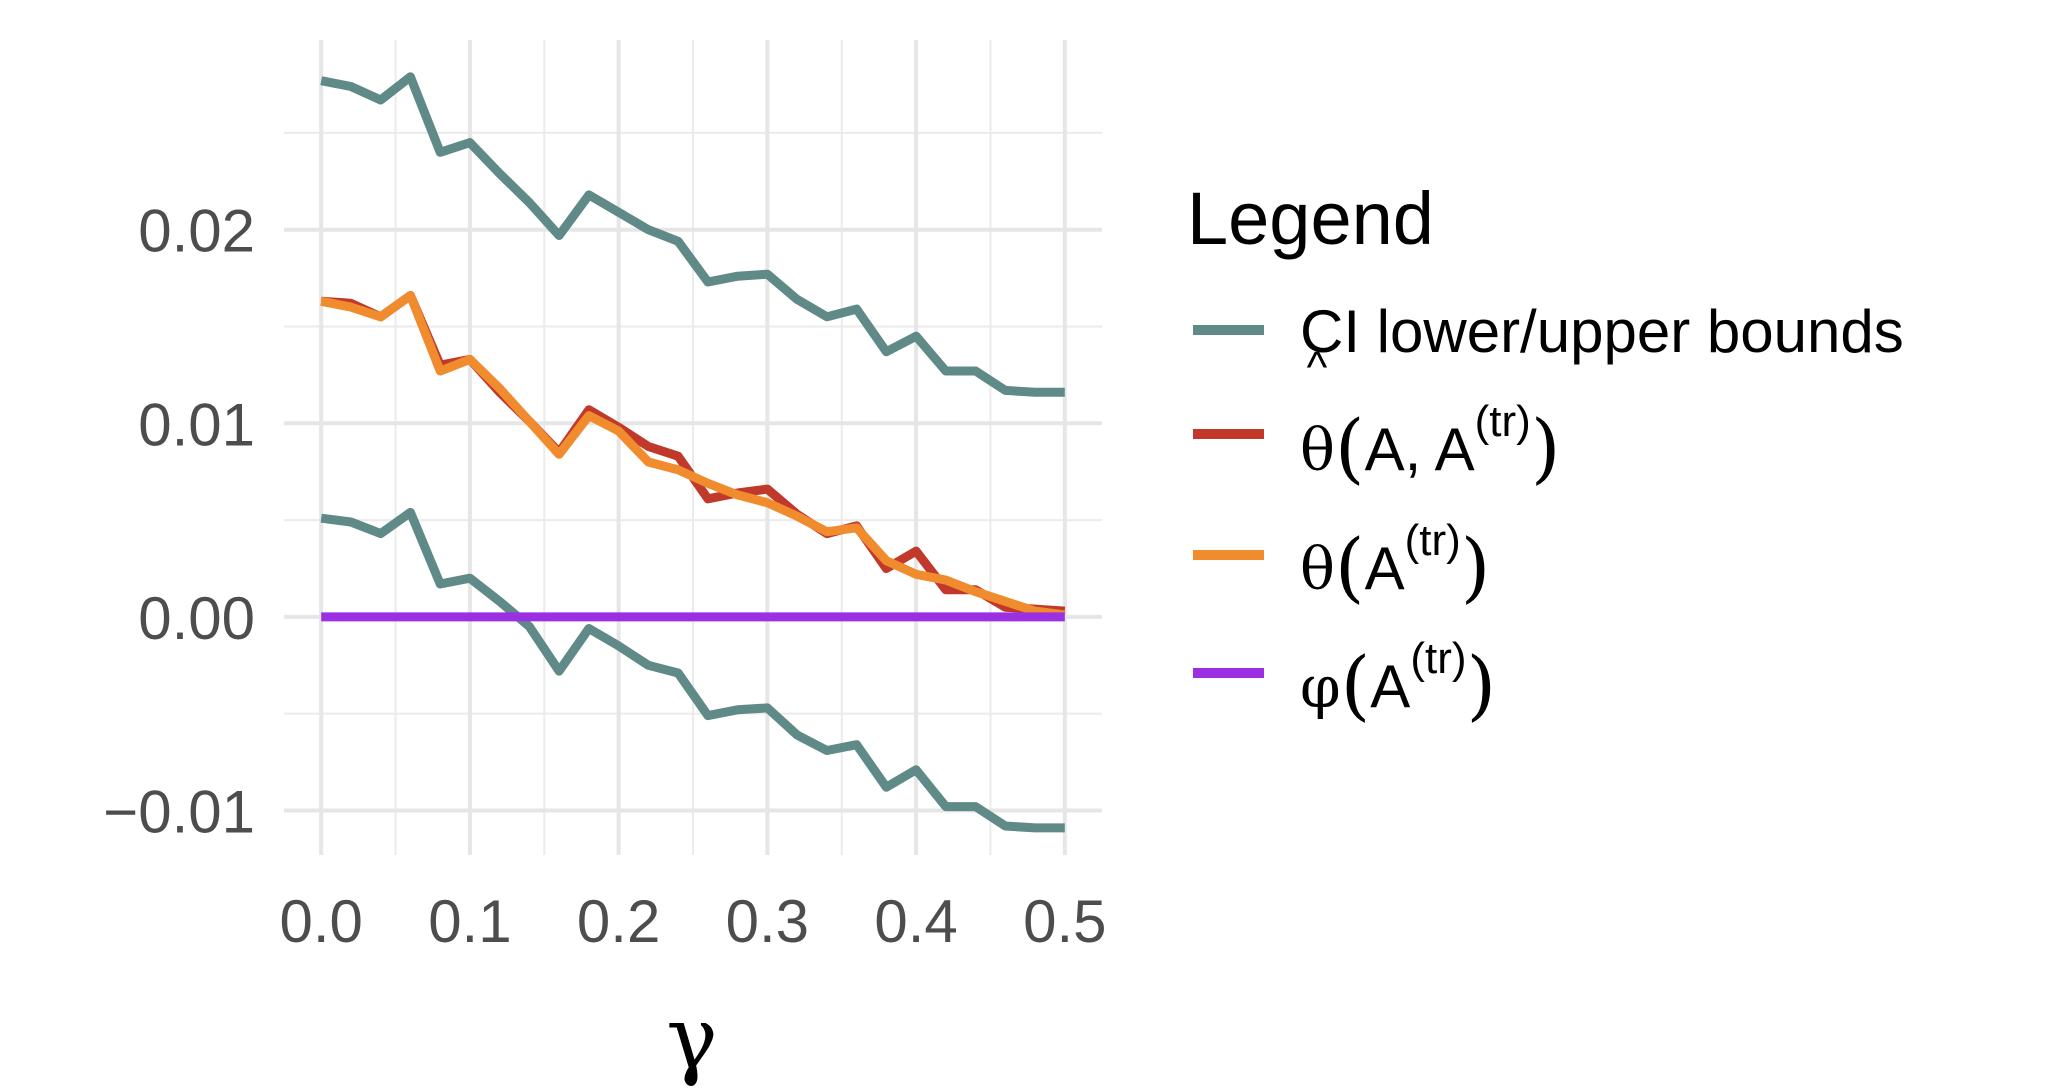 The height and width of the screenshot is (1090, 2066). What do you see at coordinates (320, 921) in the screenshot?
I see `x-tick-label: 0.0` at bounding box center [320, 921].